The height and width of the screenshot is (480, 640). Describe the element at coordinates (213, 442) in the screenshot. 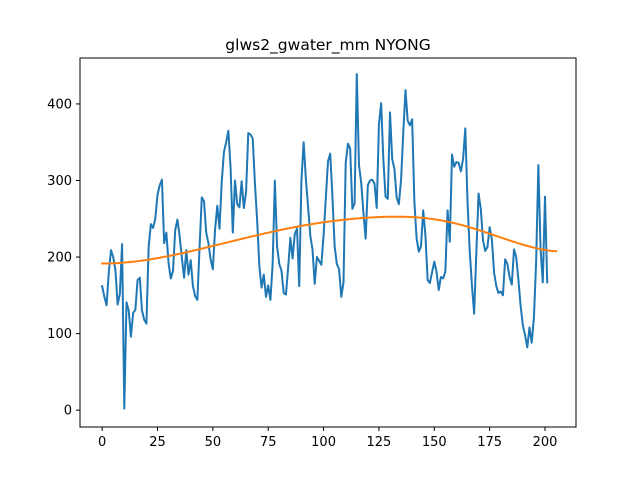

I see `x-tick-label: 50` at that location.